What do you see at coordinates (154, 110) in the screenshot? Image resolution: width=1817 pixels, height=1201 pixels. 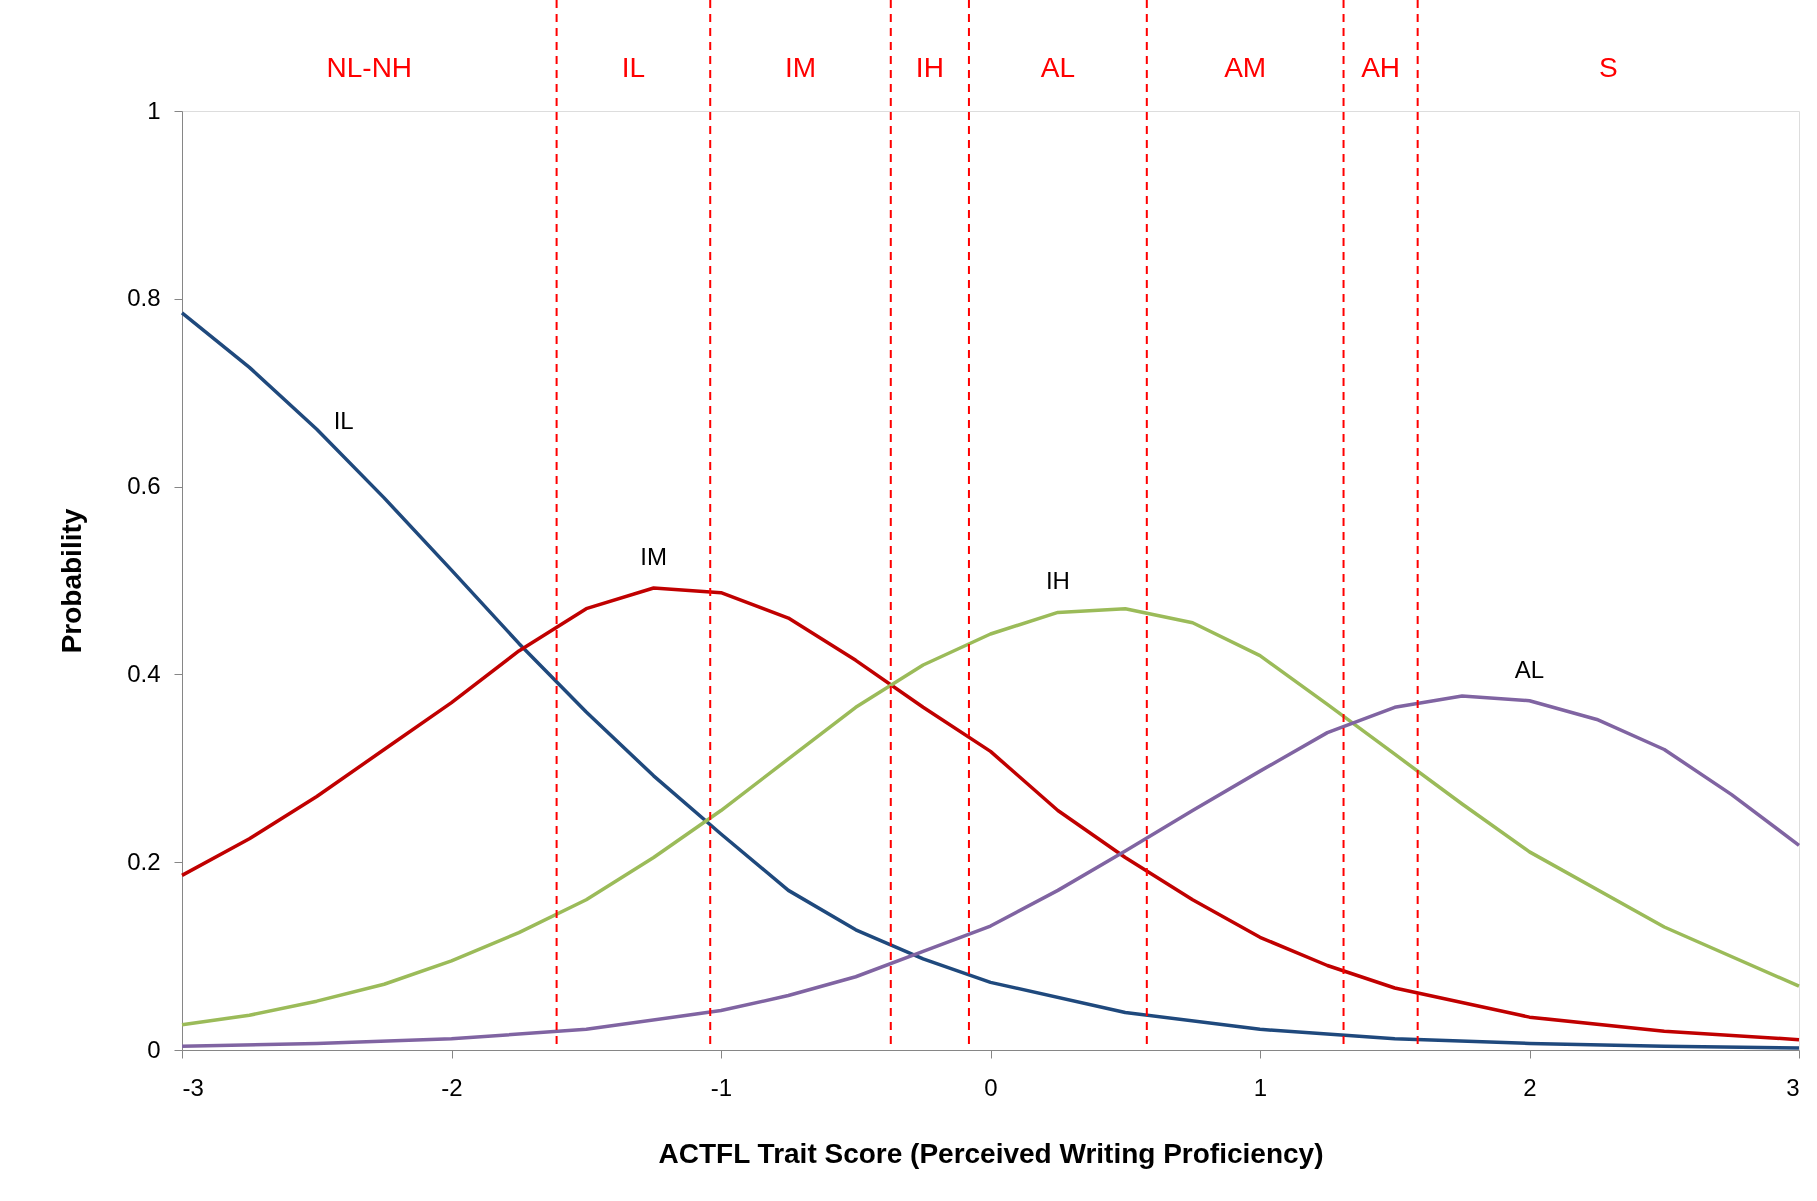 I see `y-tick-label: 1` at bounding box center [154, 110].